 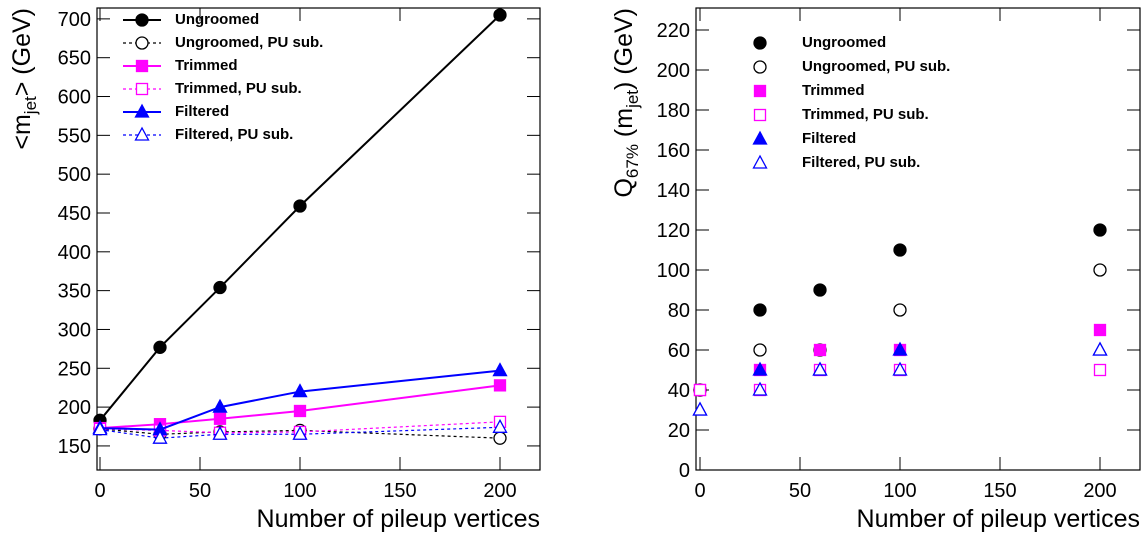 I want to click on y-tick-label: 40, so click(x=679, y=391).